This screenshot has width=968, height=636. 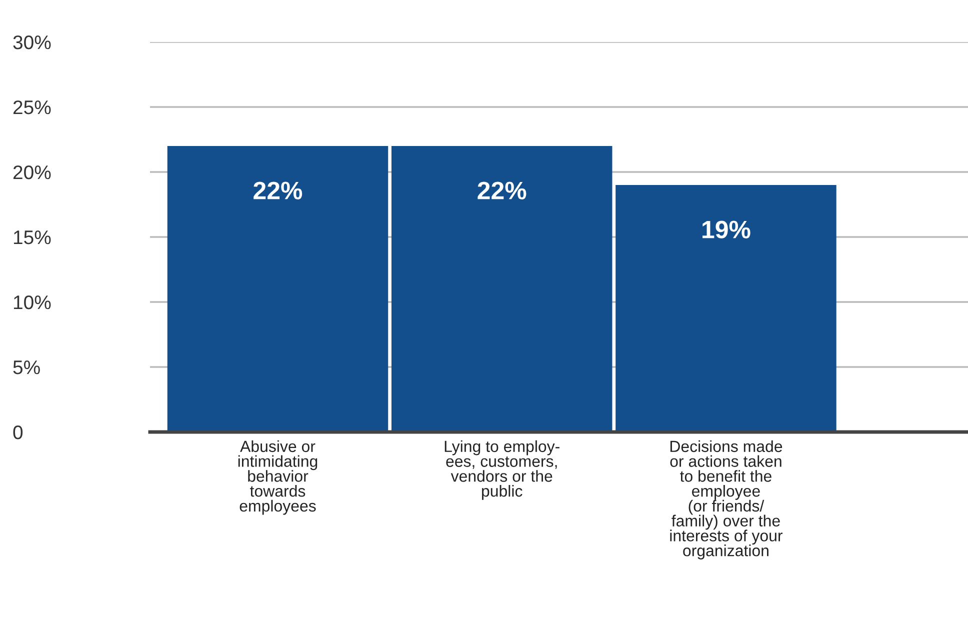 What do you see at coordinates (278, 477) in the screenshot?
I see `x-tick-label: Abusive or intimidating behavior towards employees` at bounding box center [278, 477].